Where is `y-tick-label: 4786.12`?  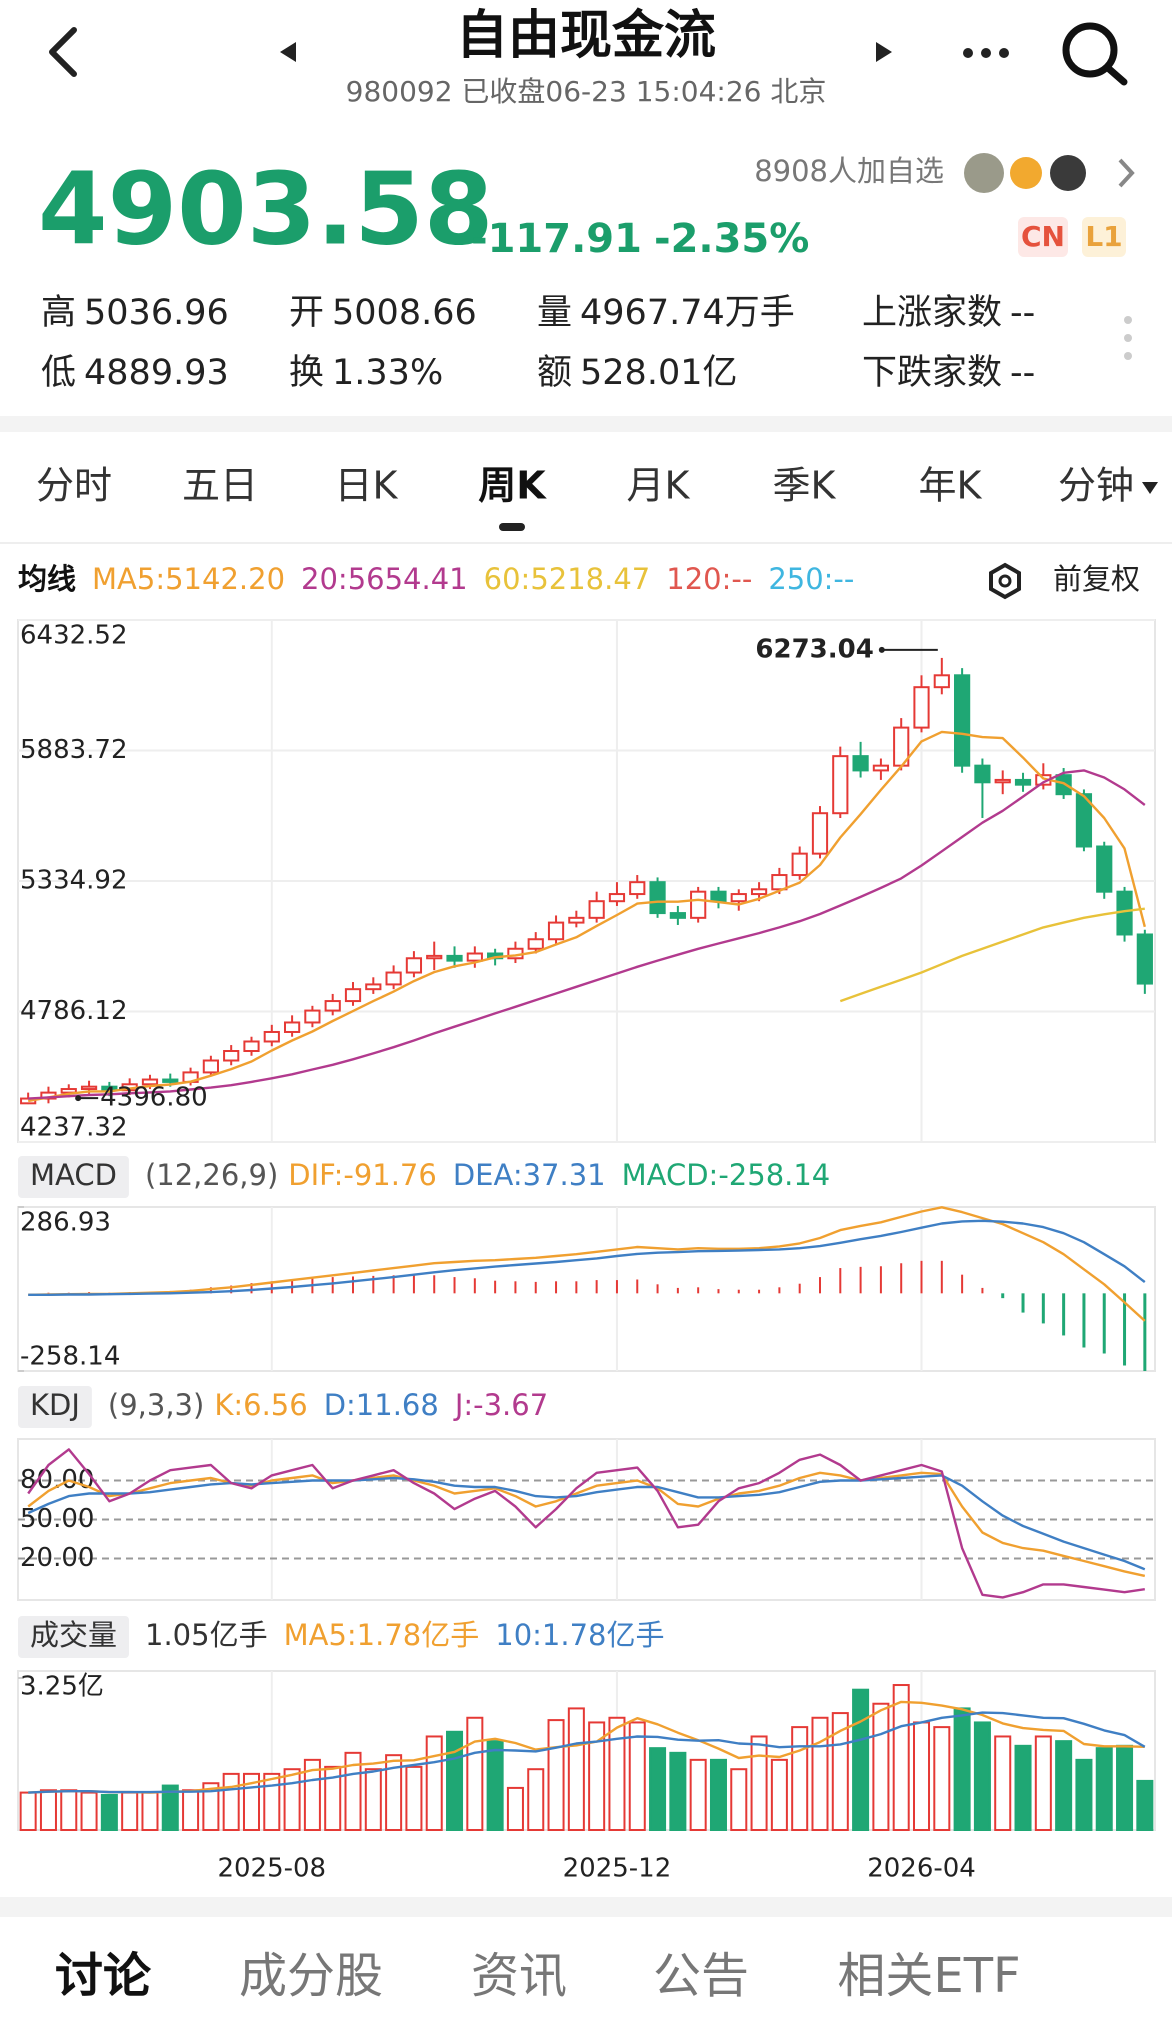 y-tick-label: 4786.12 is located at coordinates (74, 1011).